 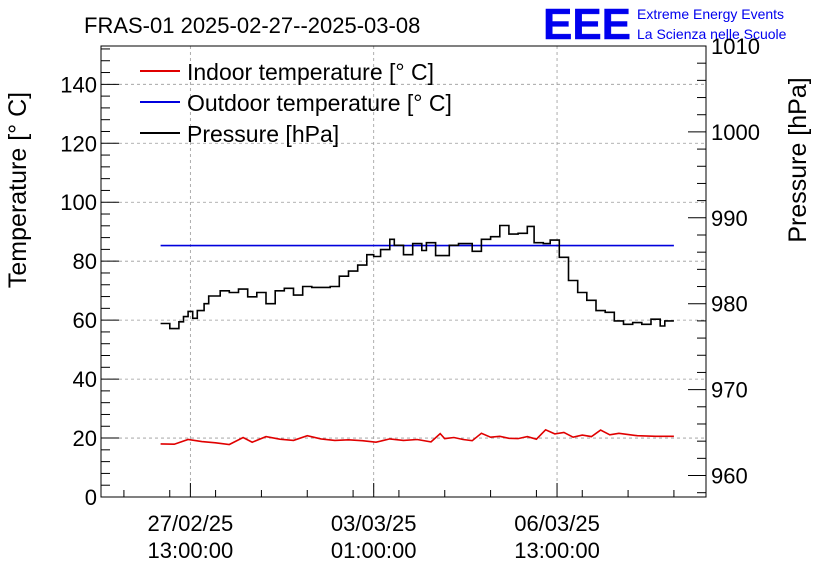 I want to click on y-tick-label: 0, so click(x=91, y=497).